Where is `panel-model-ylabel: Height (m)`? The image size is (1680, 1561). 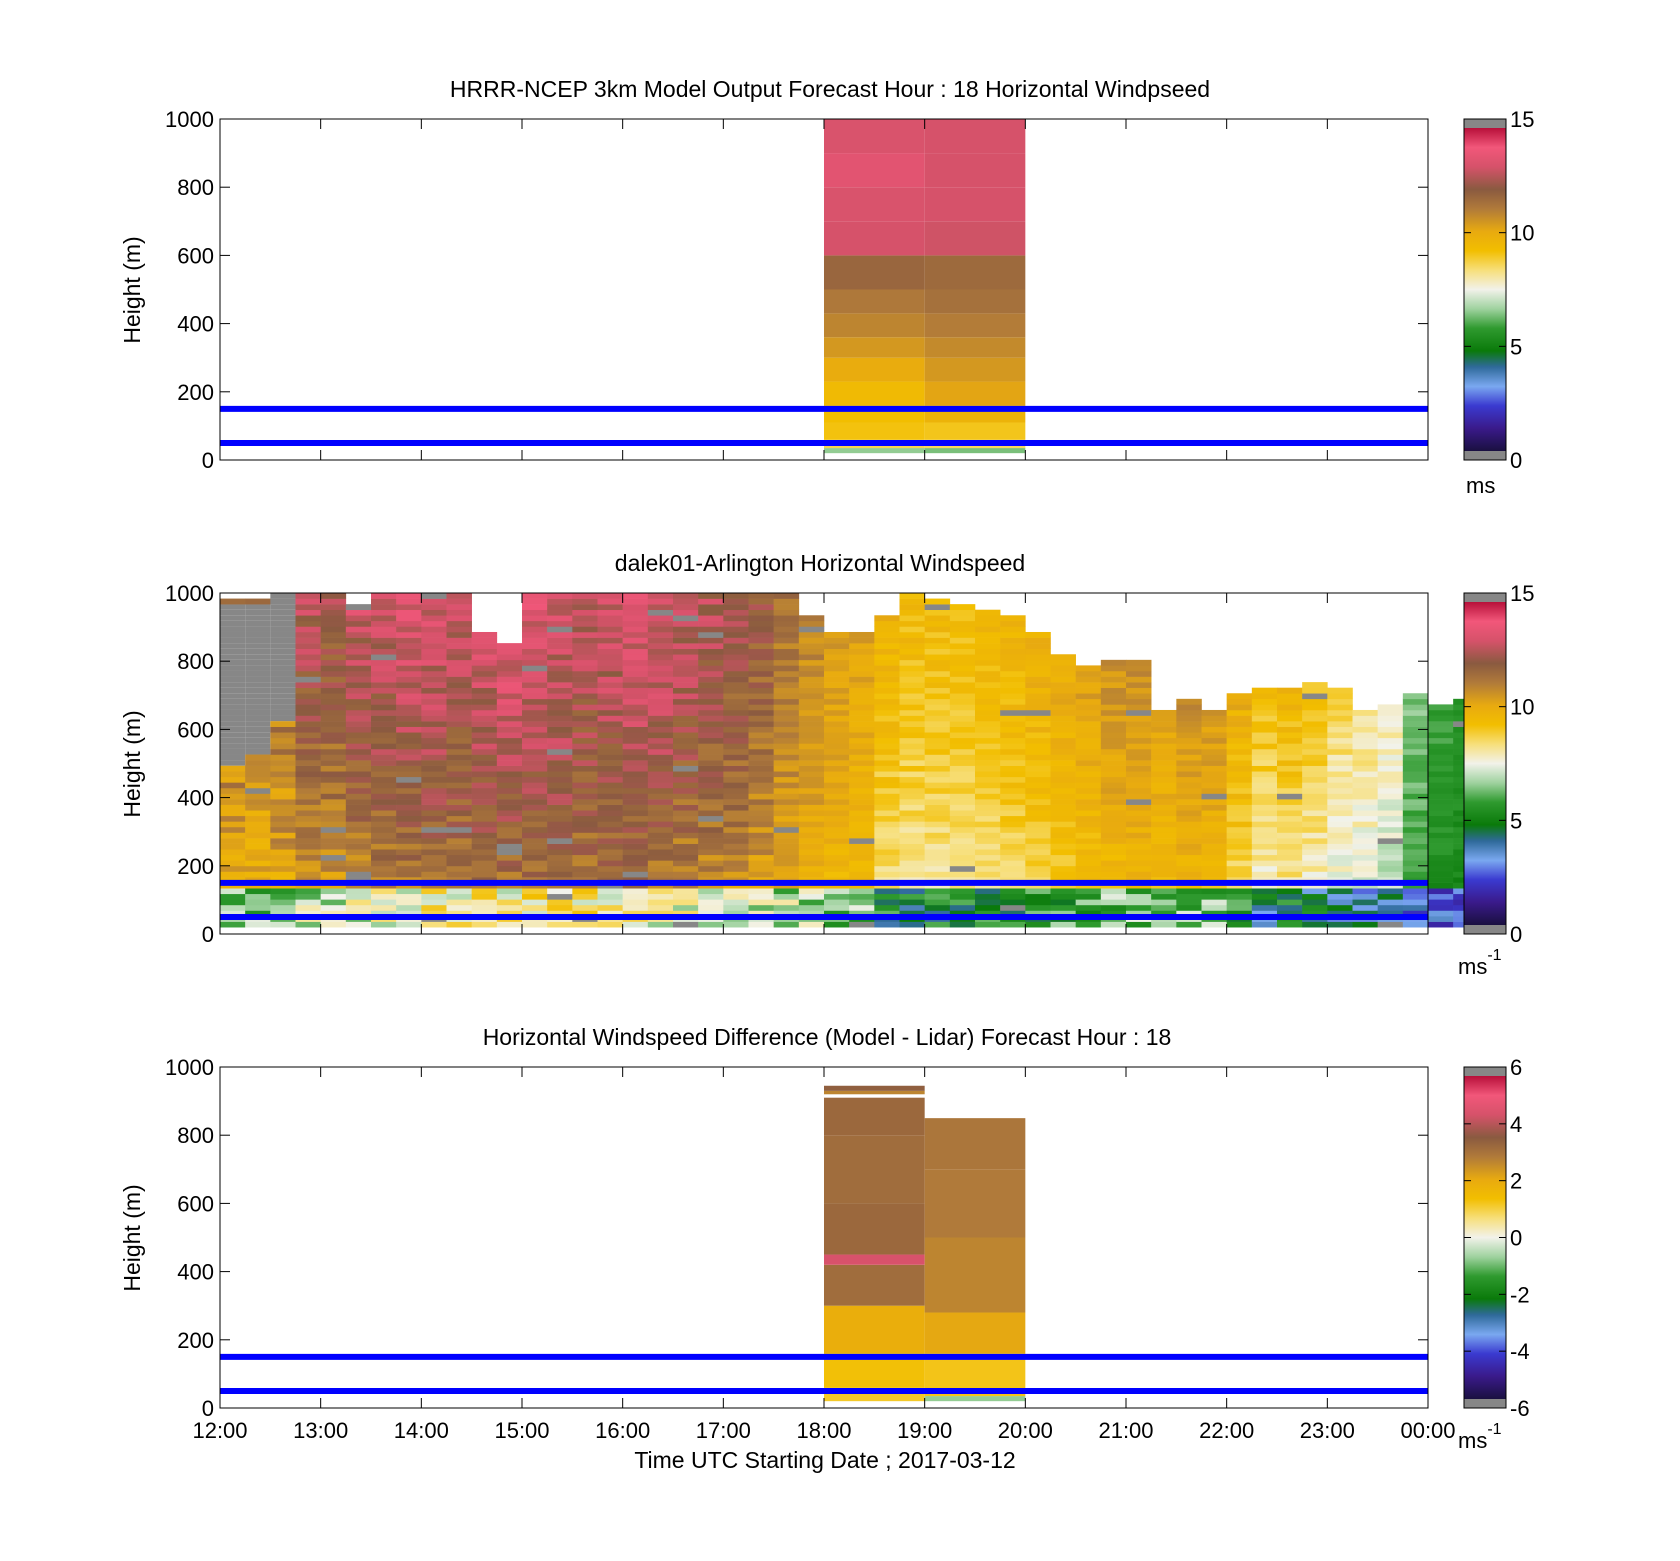
panel-model-ylabel: Height (m) is located at coordinates (132, 289).